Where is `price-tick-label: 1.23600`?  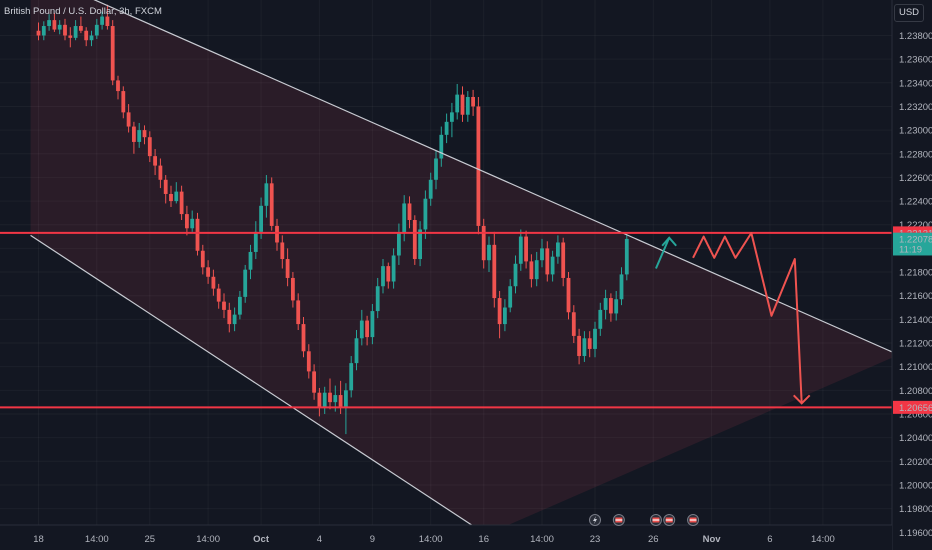
price-tick-label: 1.23600 is located at coordinates (915, 60).